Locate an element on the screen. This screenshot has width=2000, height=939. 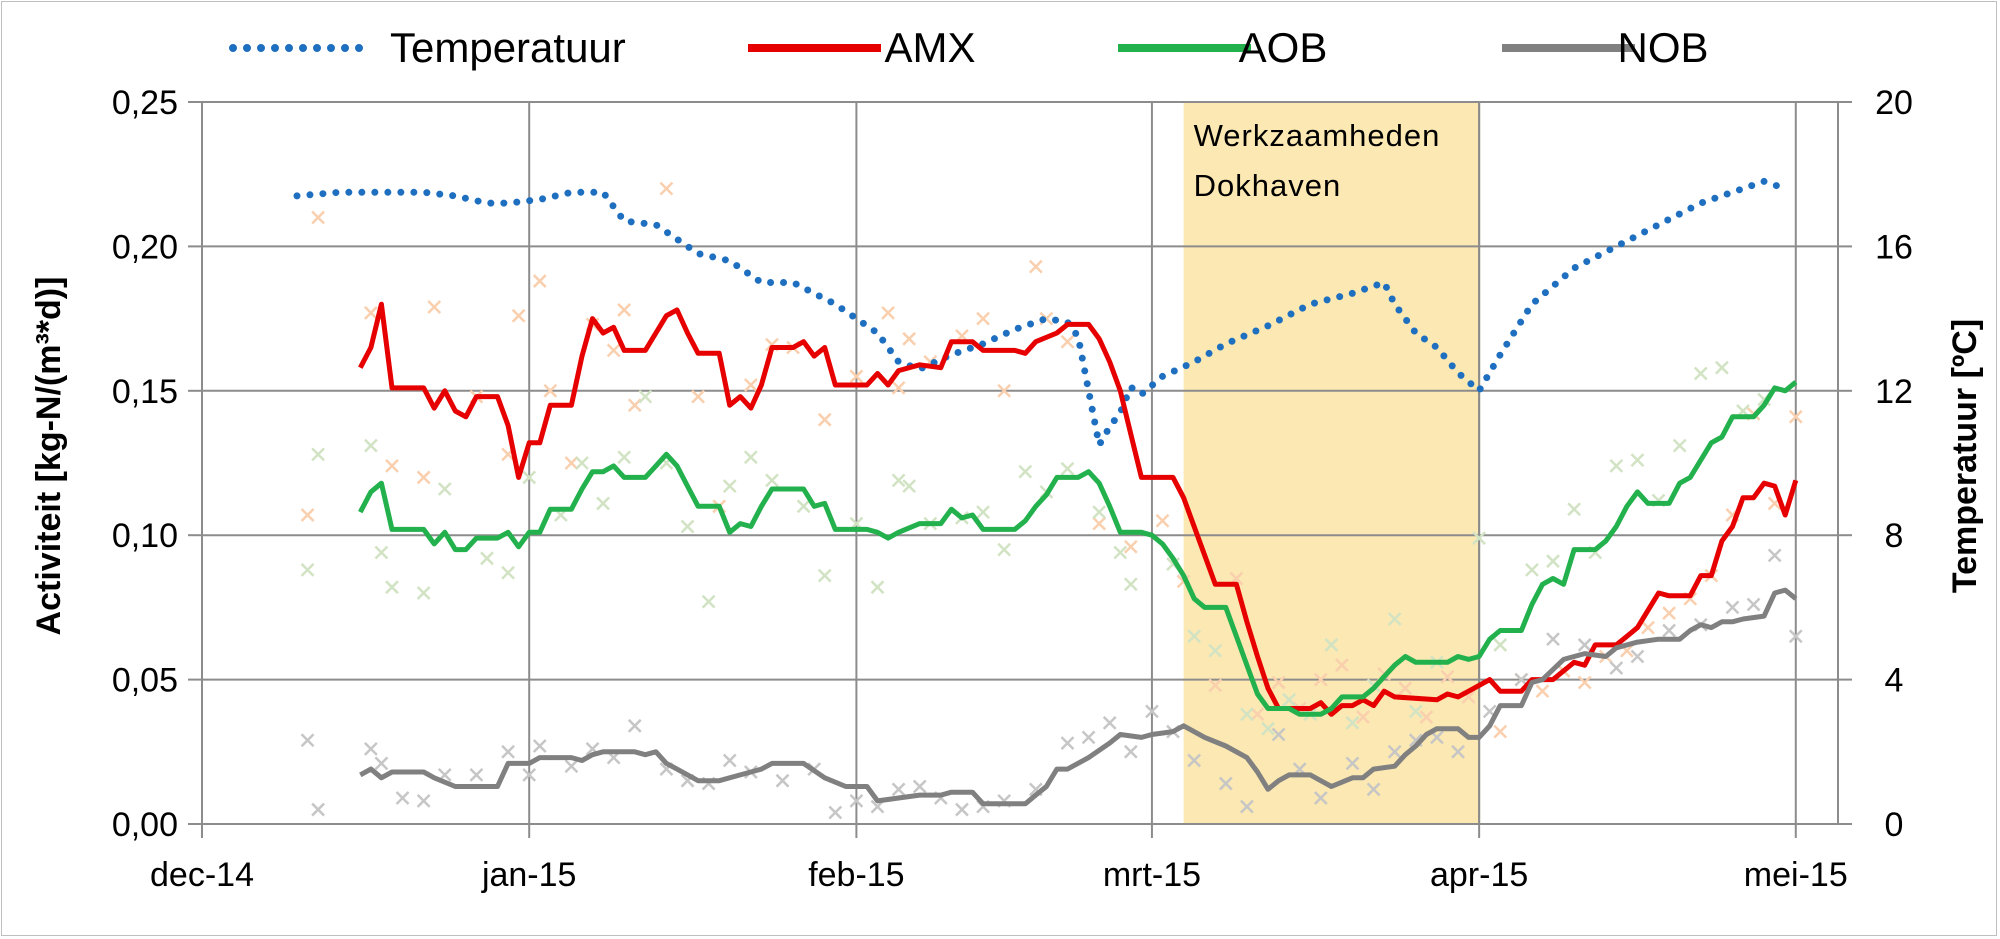
shaded-region-label: Werkzaamheden is located at coordinates (1317, 135).